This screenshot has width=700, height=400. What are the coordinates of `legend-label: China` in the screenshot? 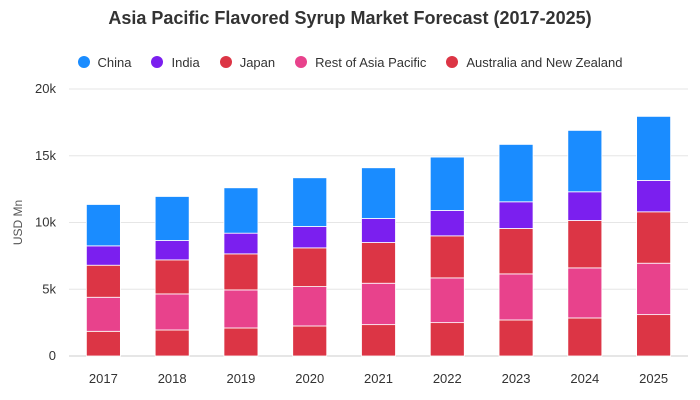 It's located at (114, 62).